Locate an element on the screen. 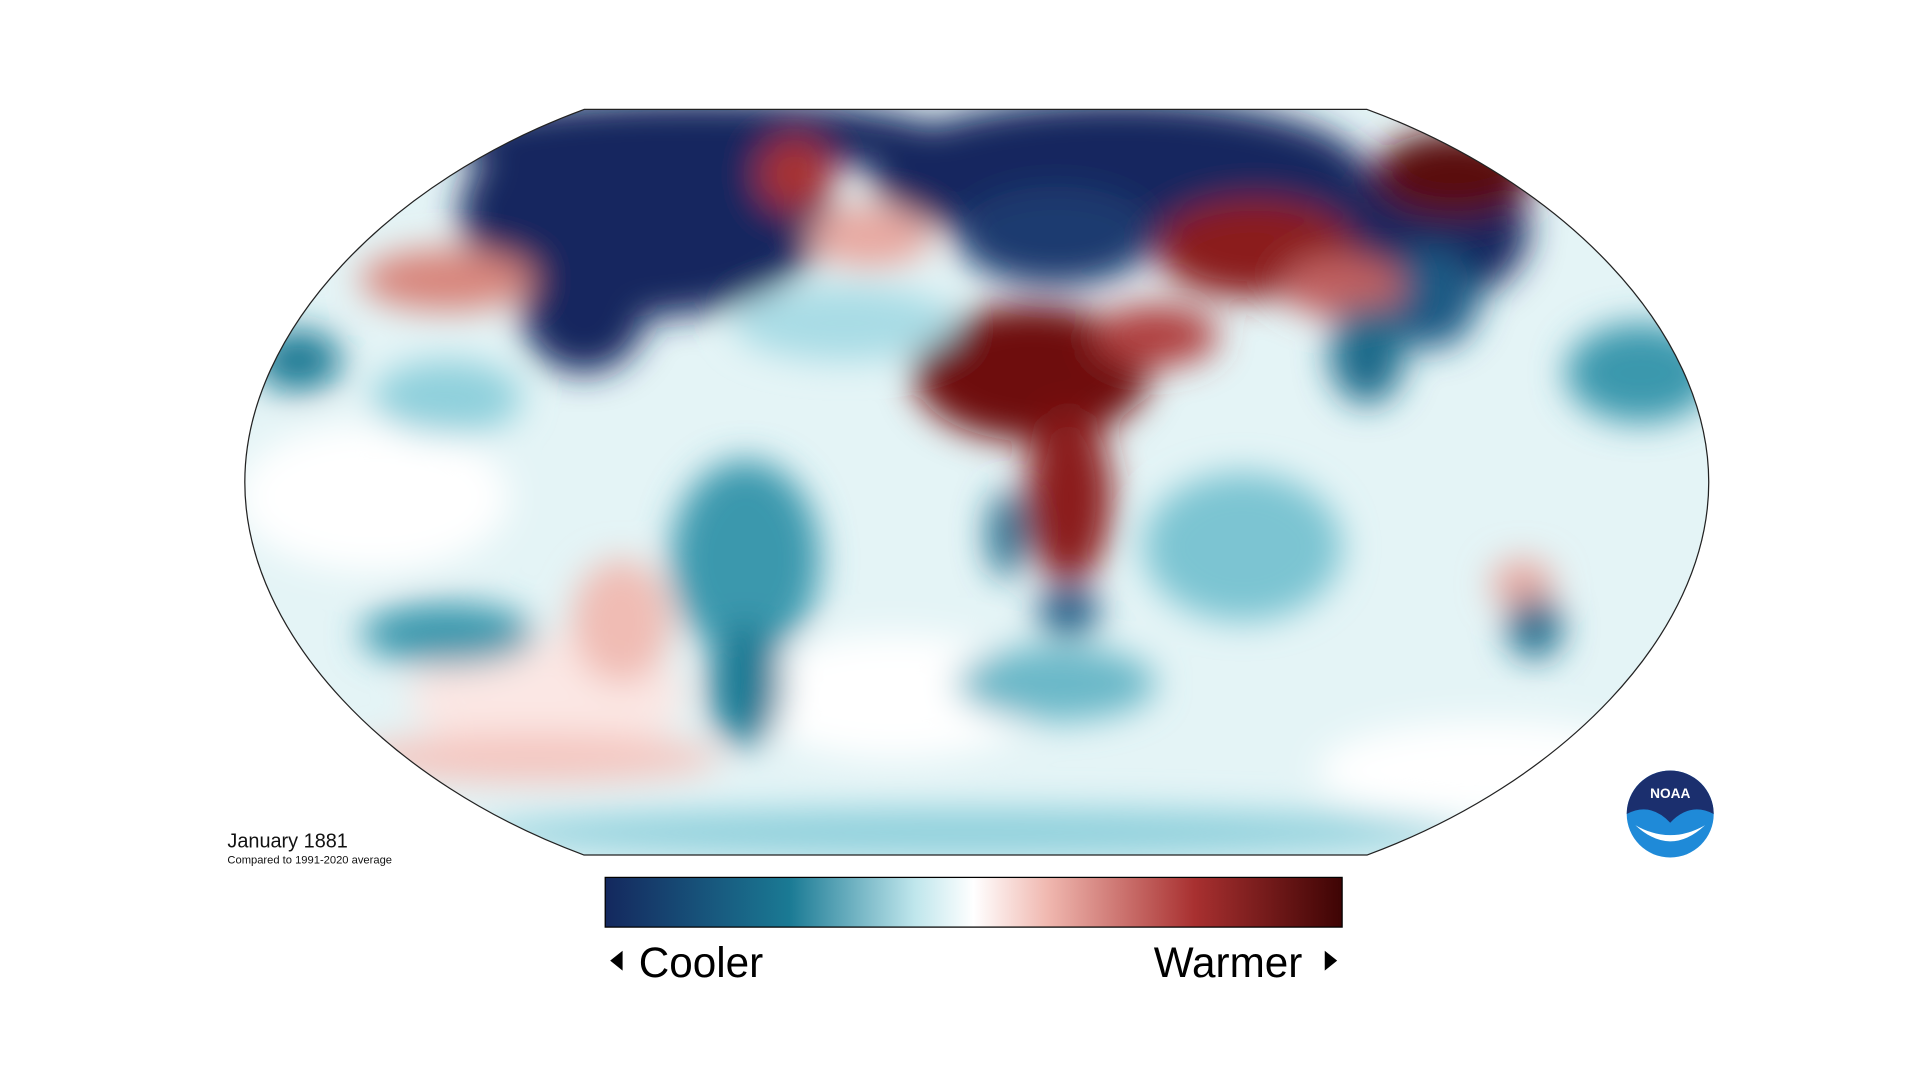 This screenshot has width=1920, height=1080. arrow-left is located at coordinates (616, 960).